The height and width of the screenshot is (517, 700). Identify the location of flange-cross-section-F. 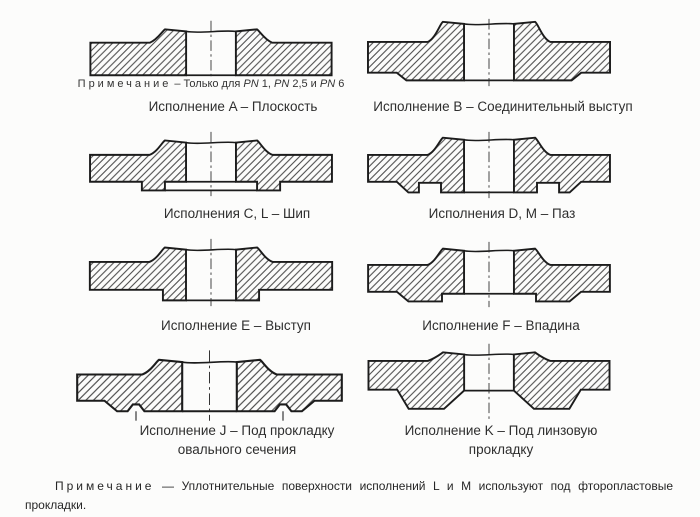
(489, 274).